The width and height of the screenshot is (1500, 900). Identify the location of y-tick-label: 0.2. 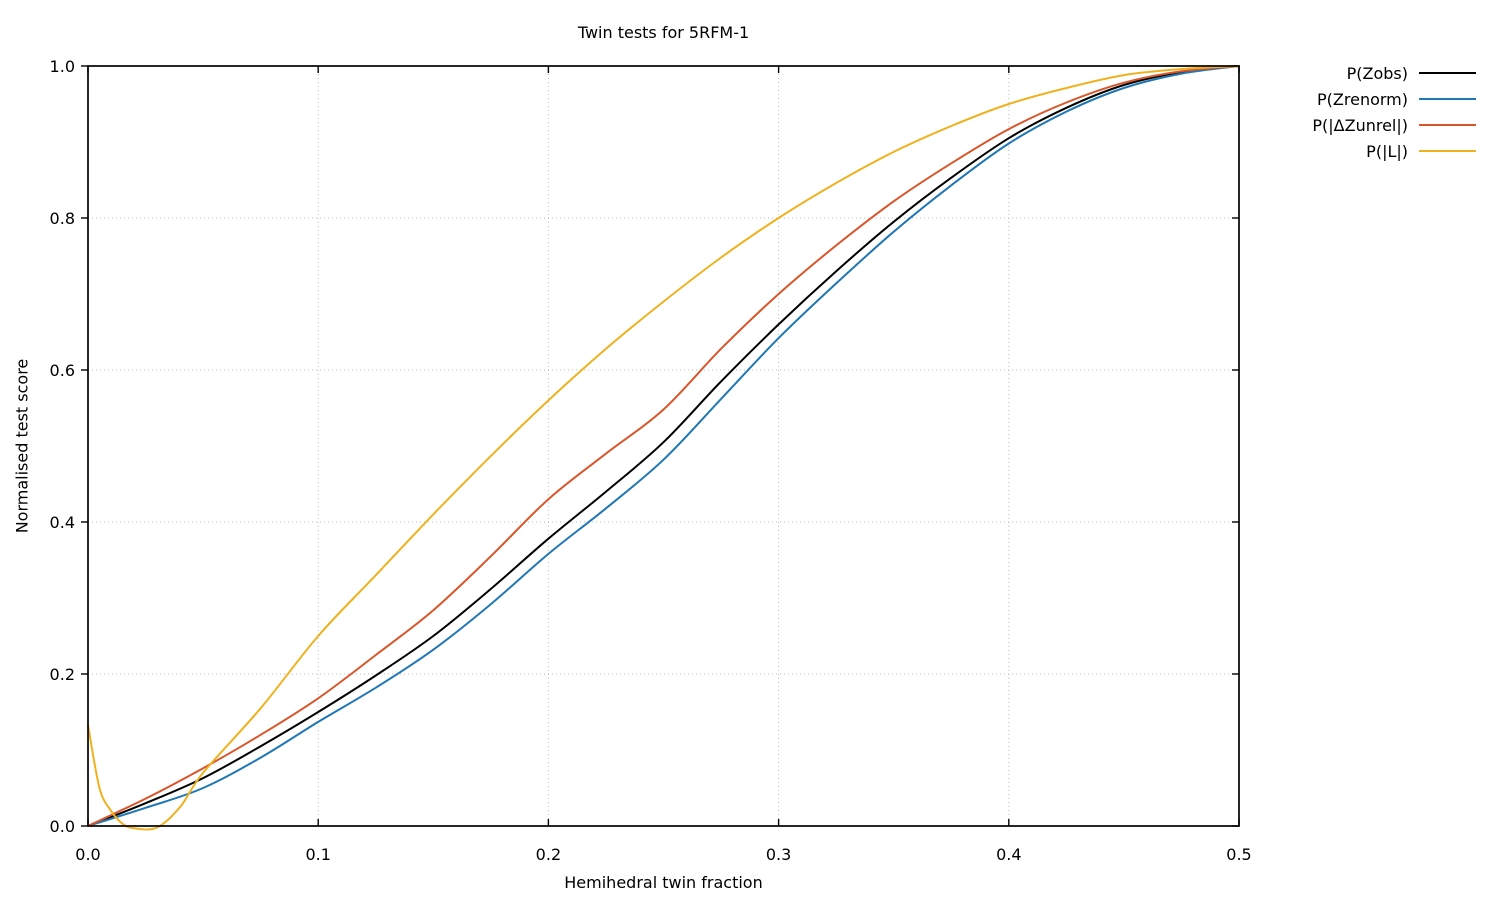
(62, 674).